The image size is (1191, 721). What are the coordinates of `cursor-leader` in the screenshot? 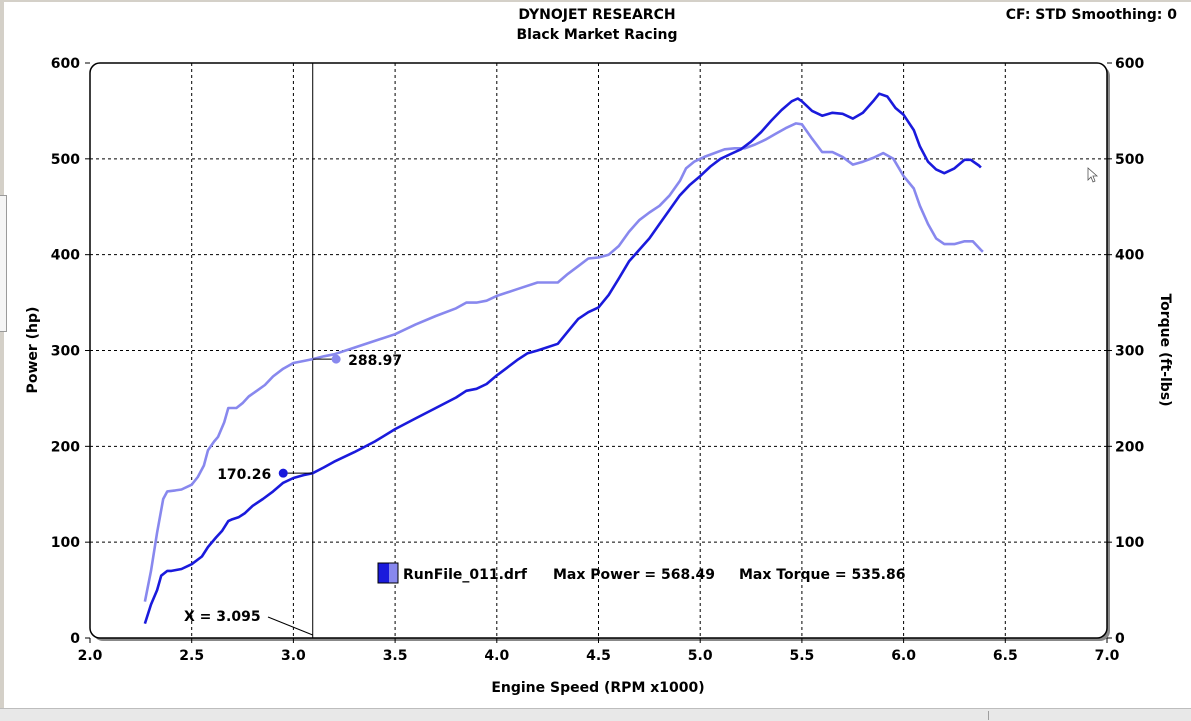 It's located at (290, 626).